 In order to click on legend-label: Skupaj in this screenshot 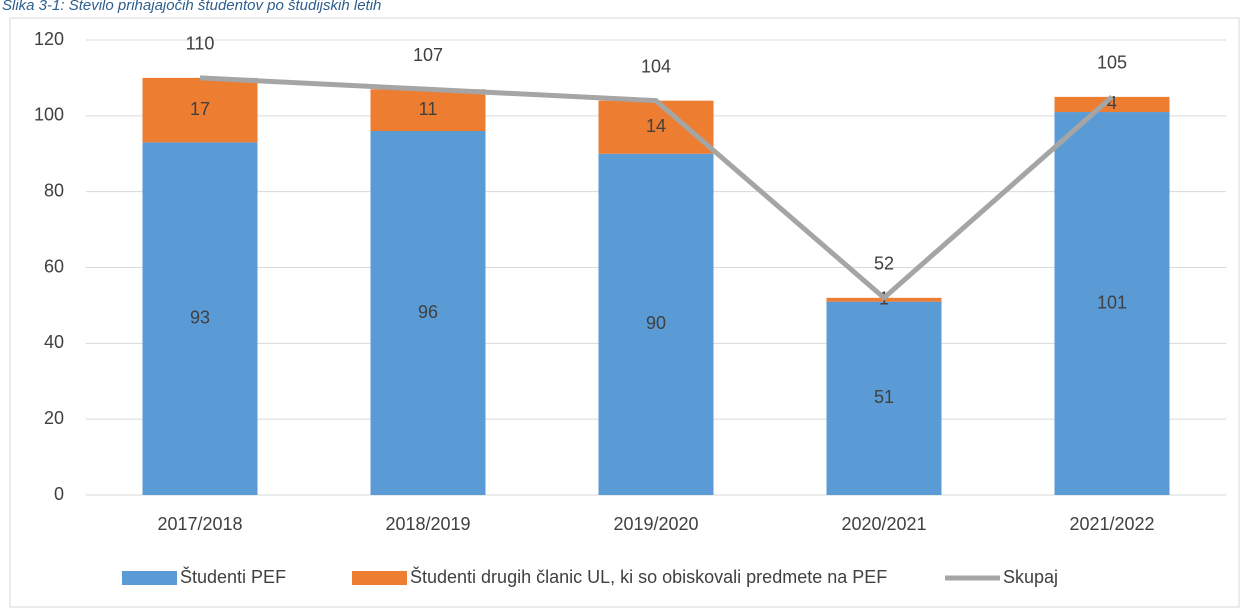, I will do `click(1030, 577)`.